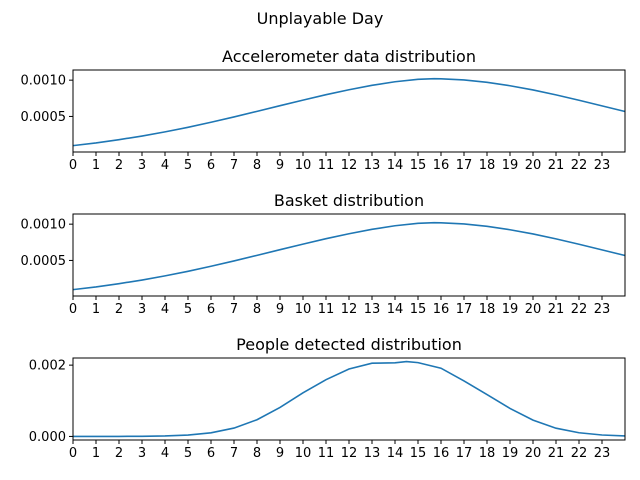 Image resolution: width=640 pixels, height=480 pixels. What do you see at coordinates (320, 18) in the screenshot?
I see `figure-suptitle: Unplayable Day` at bounding box center [320, 18].